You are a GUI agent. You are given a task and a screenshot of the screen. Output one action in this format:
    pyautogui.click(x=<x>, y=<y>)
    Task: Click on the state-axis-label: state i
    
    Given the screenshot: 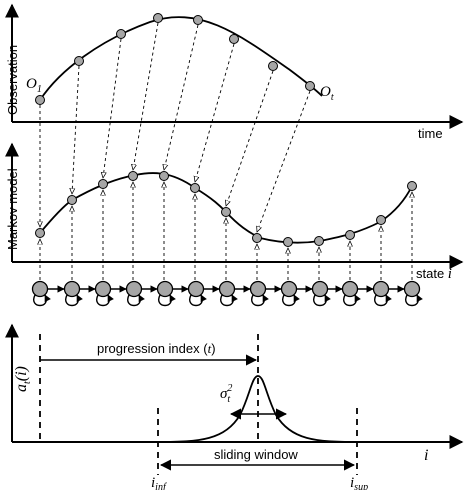 What is the action you would take?
    pyautogui.click(x=434, y=274)
    